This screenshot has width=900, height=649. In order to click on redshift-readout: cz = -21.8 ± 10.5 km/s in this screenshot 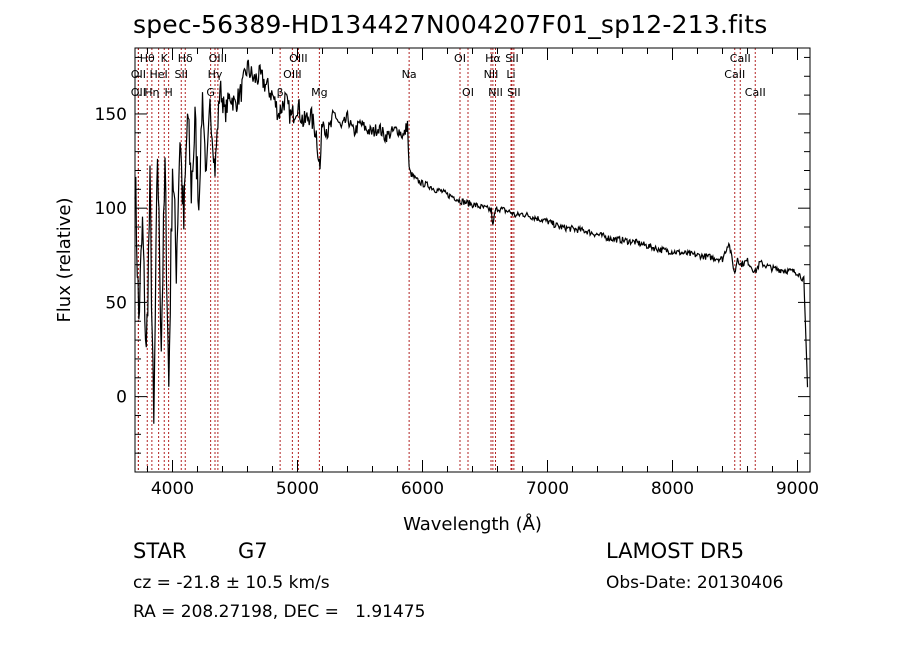, I will do `click(231, 583)`.